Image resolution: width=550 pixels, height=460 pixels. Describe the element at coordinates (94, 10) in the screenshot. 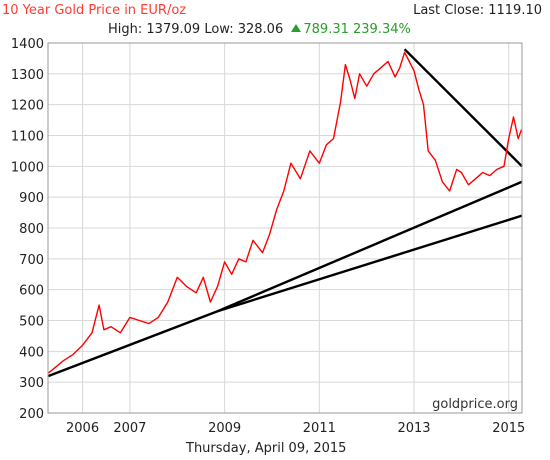

I see `chart-title: 10 Year Gold Price in EUR/oz` at that location.